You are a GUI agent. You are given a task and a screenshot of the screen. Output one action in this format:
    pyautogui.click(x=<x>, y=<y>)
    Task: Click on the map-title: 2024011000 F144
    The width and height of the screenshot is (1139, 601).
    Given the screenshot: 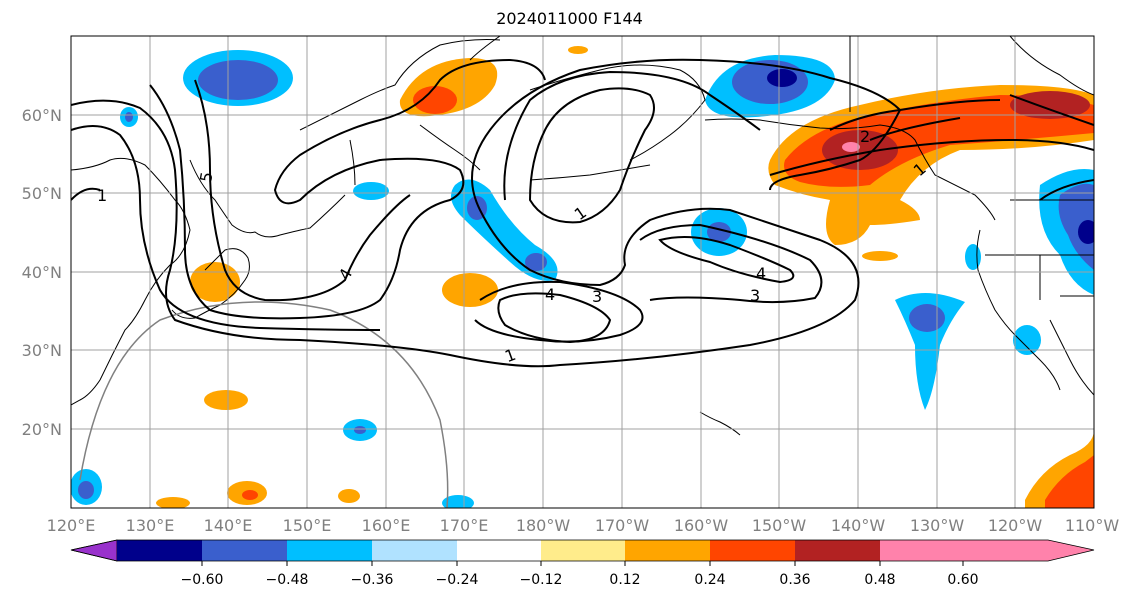 What is the action you would take?
    pyautogui.click(x=569, y=18)
    